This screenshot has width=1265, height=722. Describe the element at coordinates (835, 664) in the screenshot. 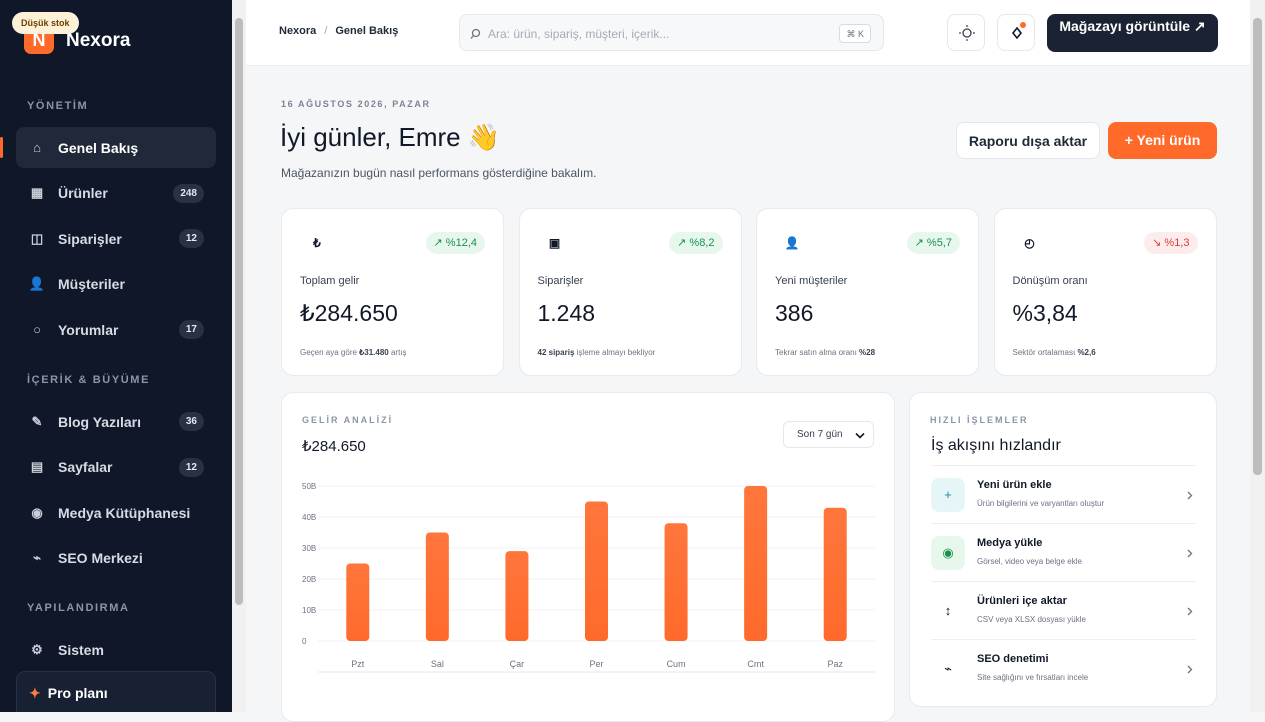

I see `x-tick-label: Paz` at that location.